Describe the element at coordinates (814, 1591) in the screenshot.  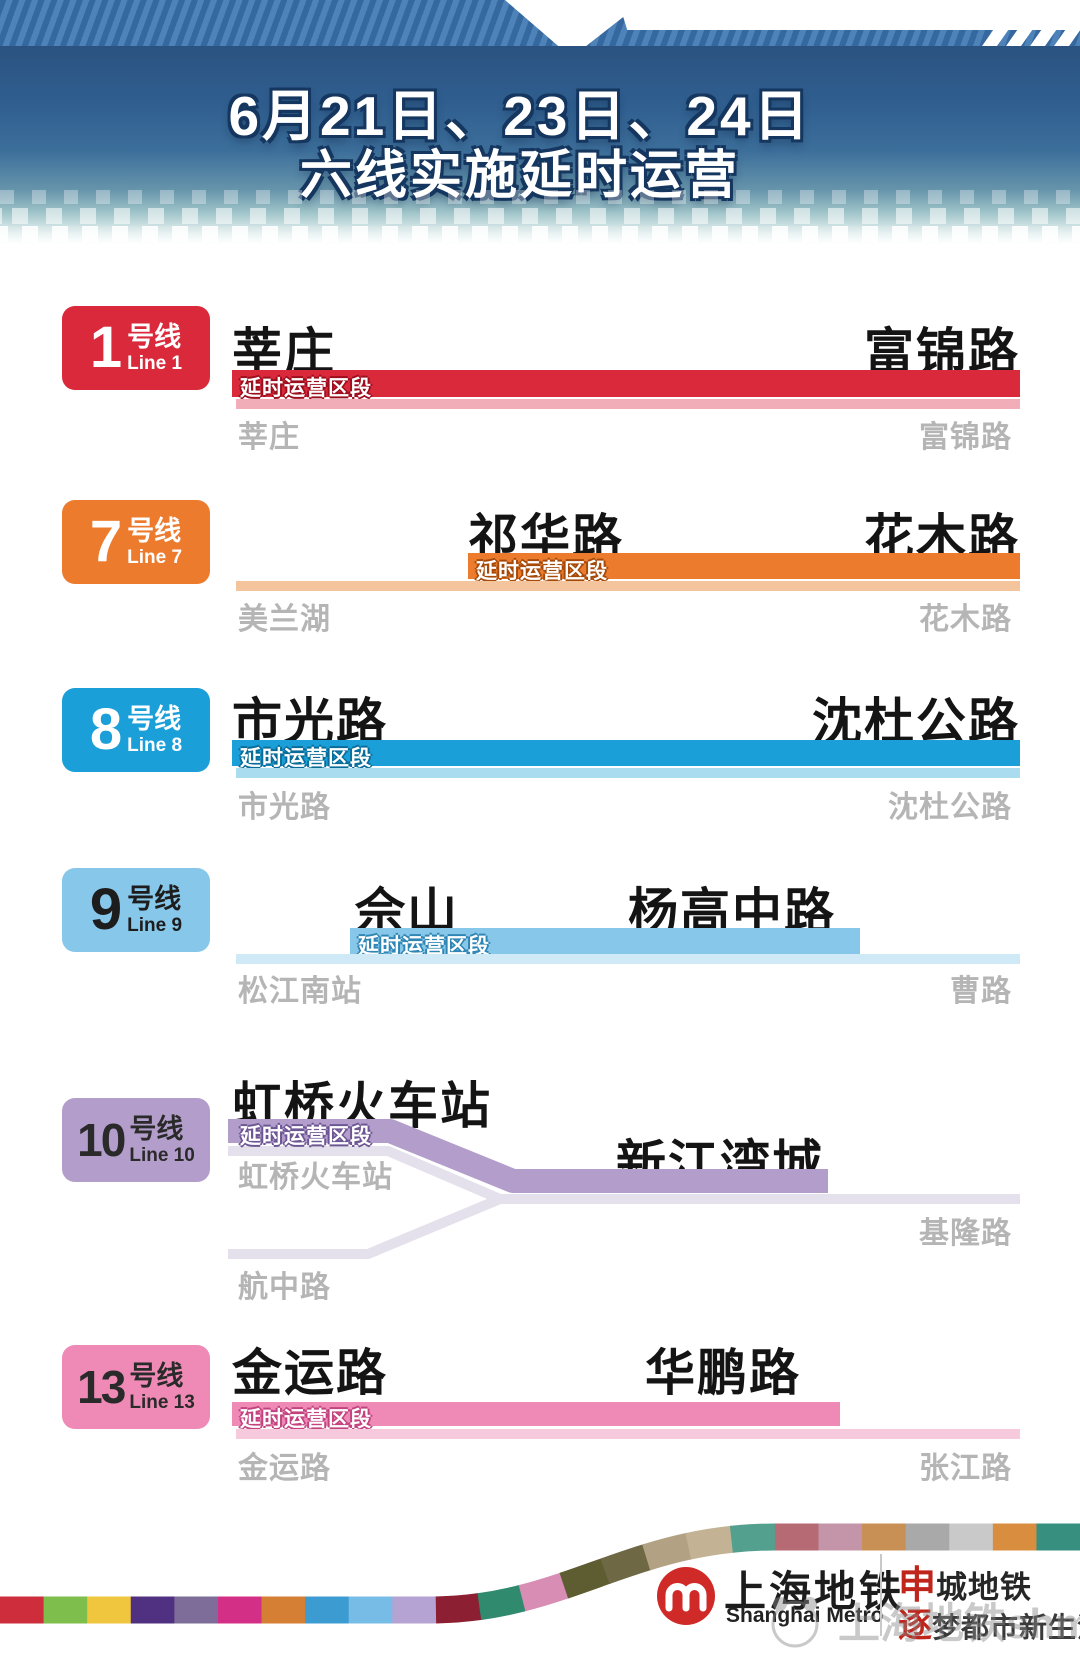
I see `brand-name-cn: 上海地铁` at that location.